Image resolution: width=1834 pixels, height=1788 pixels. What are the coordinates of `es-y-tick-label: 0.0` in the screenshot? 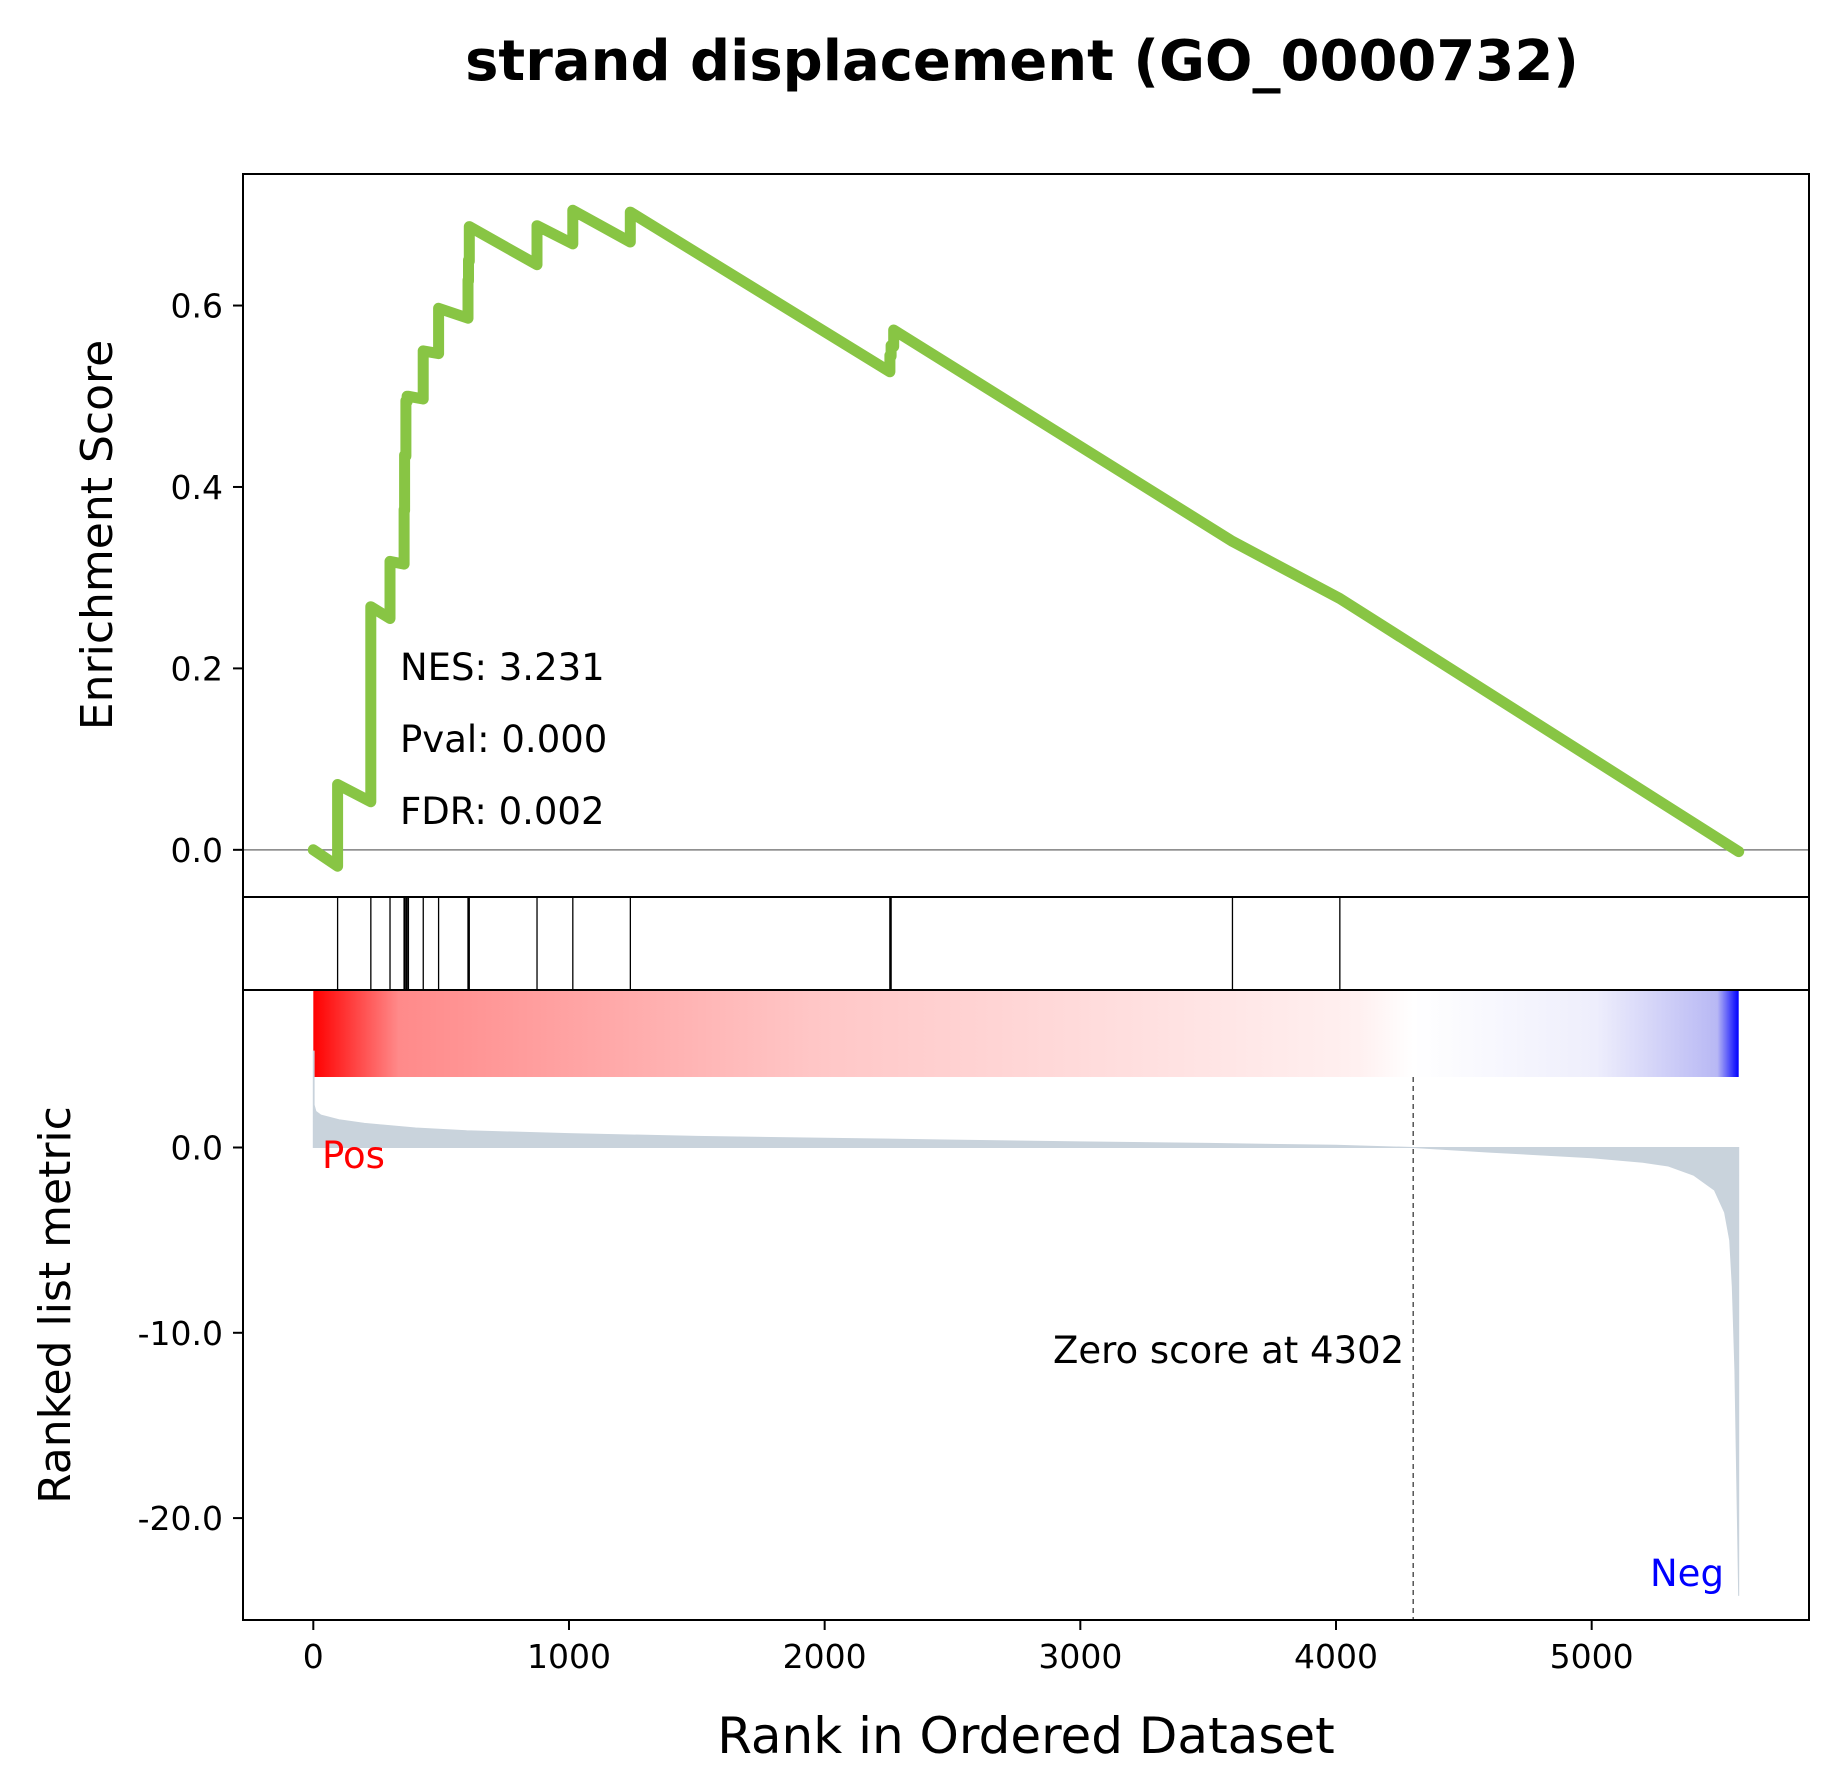 It's located at (197, 850).